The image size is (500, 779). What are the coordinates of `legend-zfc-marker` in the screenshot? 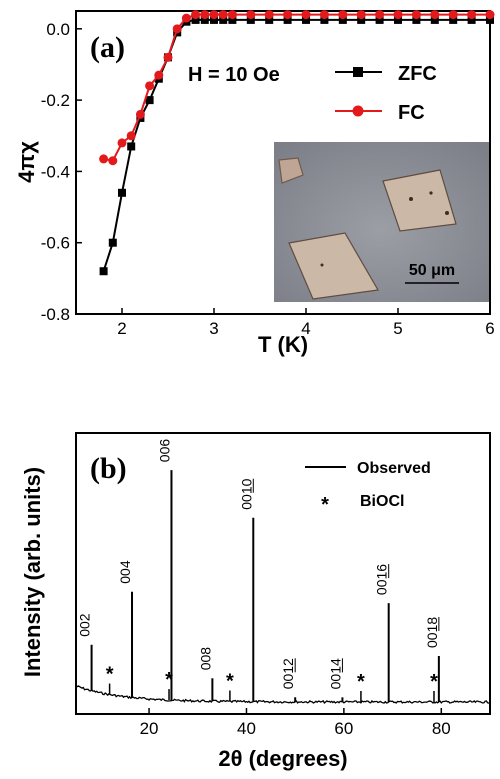 It's located at (358, 72).